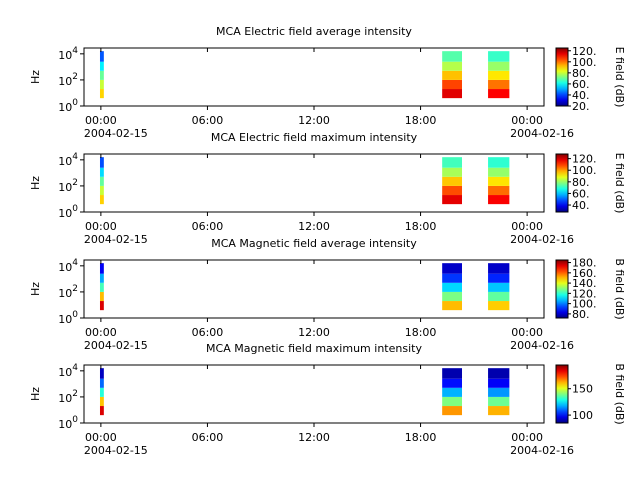 This screenshot has height=480, width=640. What do you see at coordinates (581, 106) in the screenshot?
I see `colorbar-tick-label: 20.` at bounding box center [581, 106].